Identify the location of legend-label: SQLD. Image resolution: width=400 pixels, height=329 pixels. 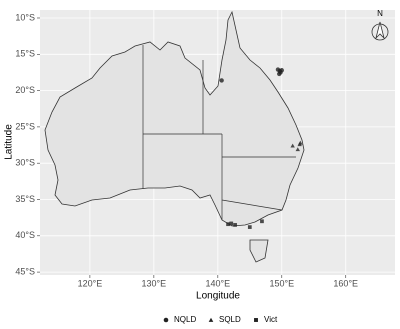
(230, 319).